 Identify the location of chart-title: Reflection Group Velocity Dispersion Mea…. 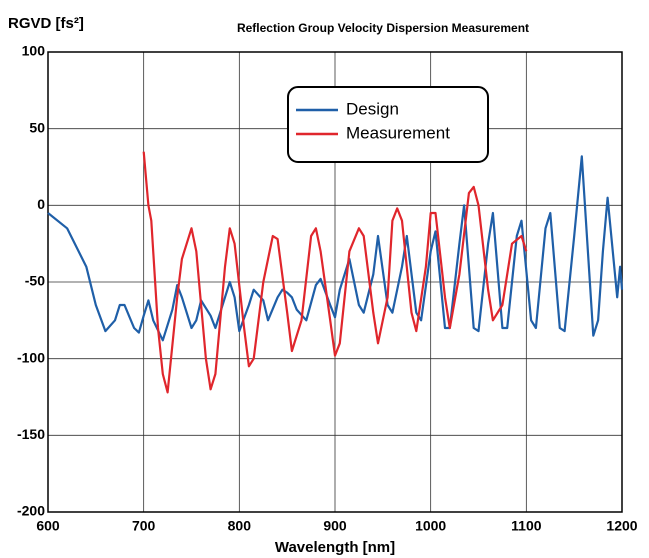
(383, 28).